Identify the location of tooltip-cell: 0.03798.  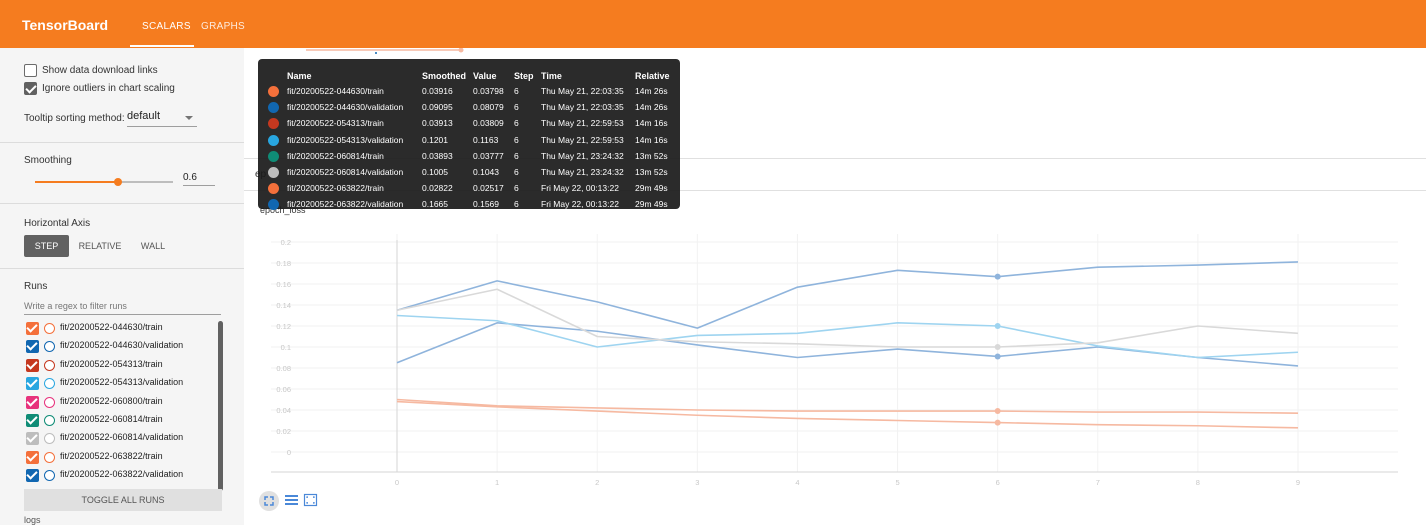
(488, 91).